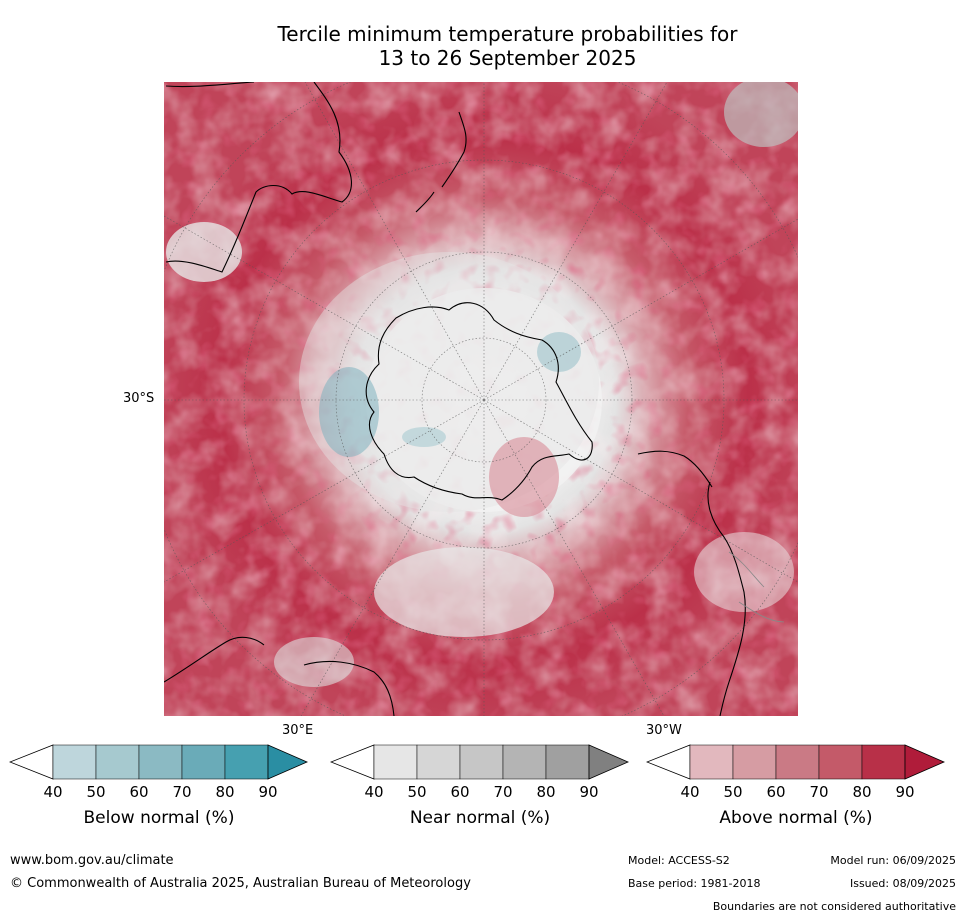 The height and width of the screenshot is (919, 965). What do you see at coordinates (479, 401) in the screenshot?
I see `antarctica-coast` at bounding box center [479, 401].